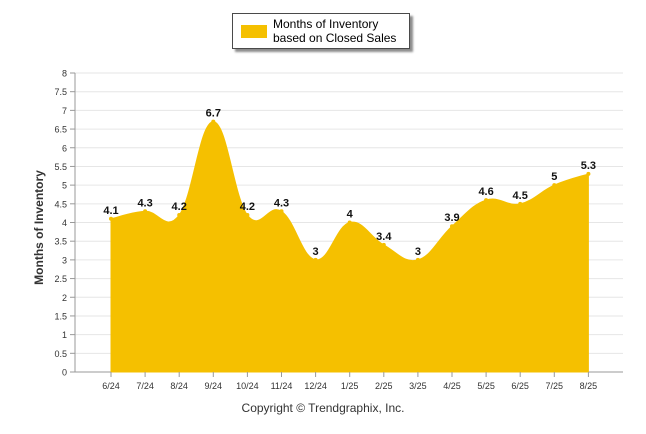 The height and width of the screenshot is (434, 646). I want to click on y-tick-label: 4, so click(64, 223).